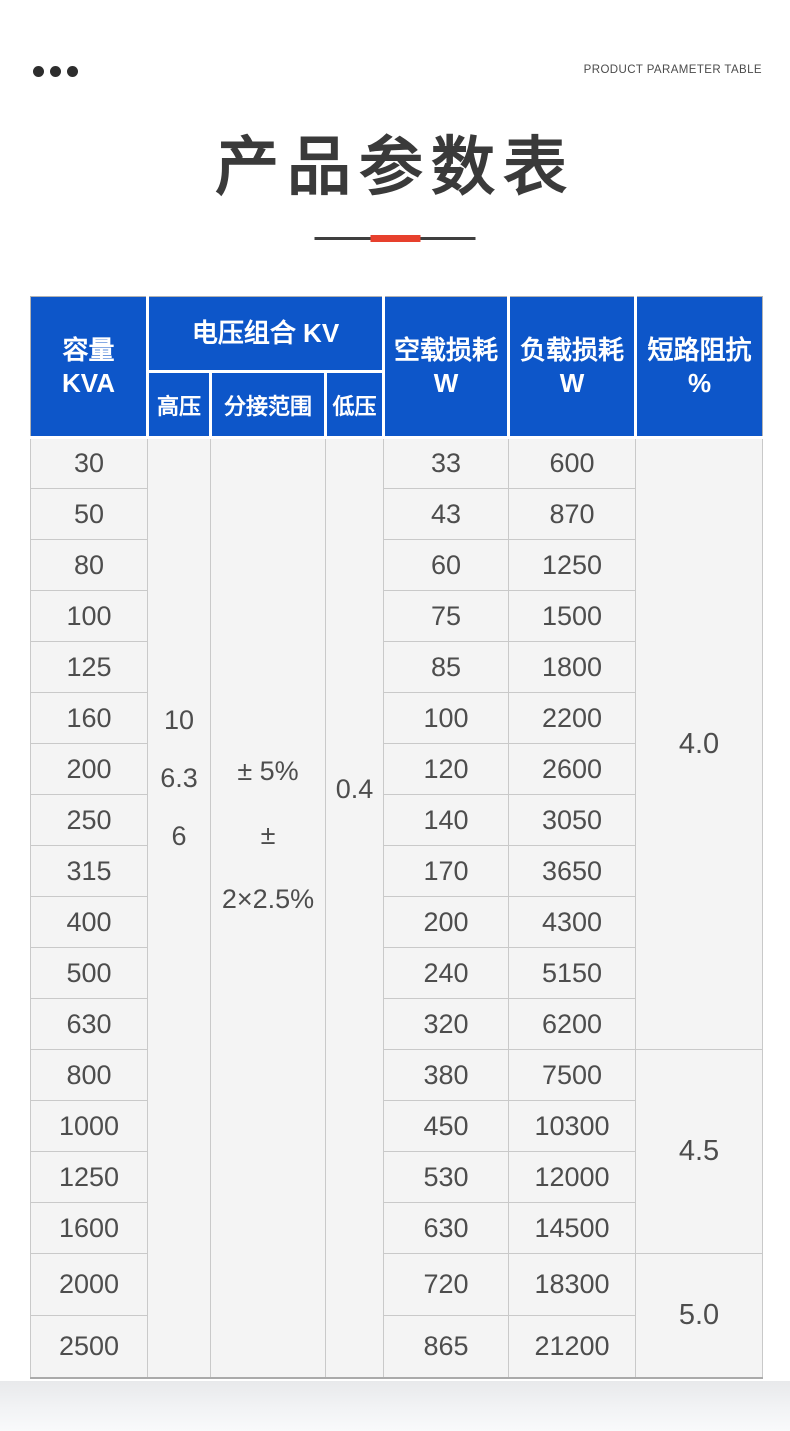 This screenshot has width=790, height=1431. I want to click on header-load-loss-line2: W, so click(572, 382).